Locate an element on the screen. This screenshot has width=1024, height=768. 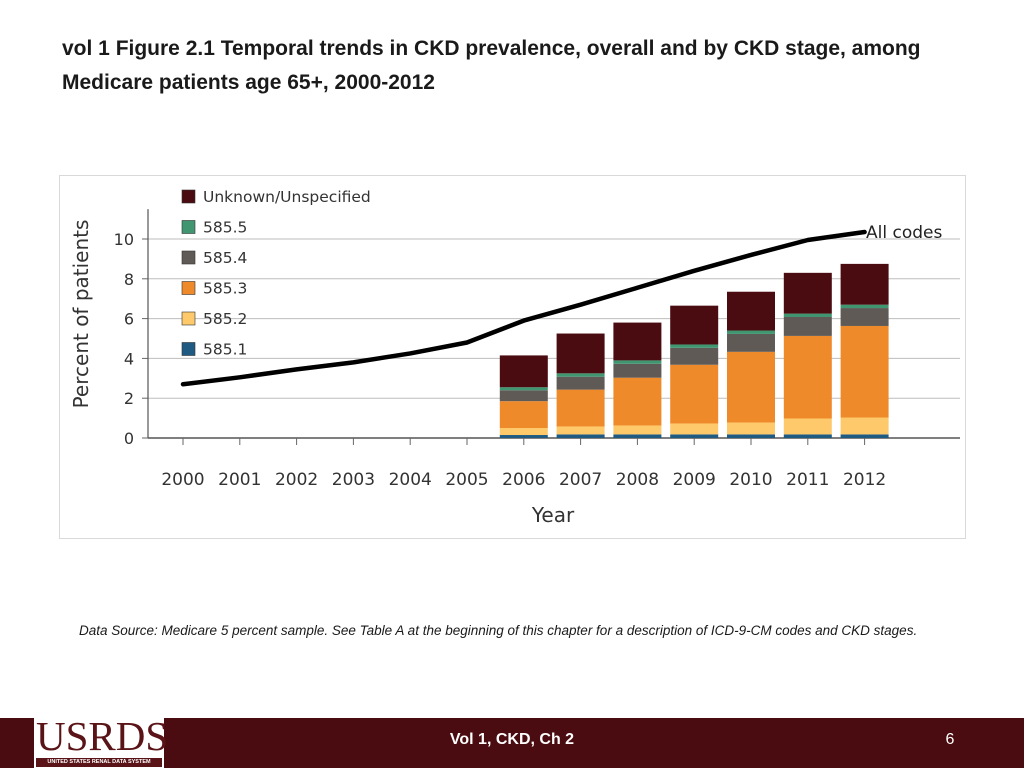
y-tick-label: 8 is located at coordinates (129, 279).